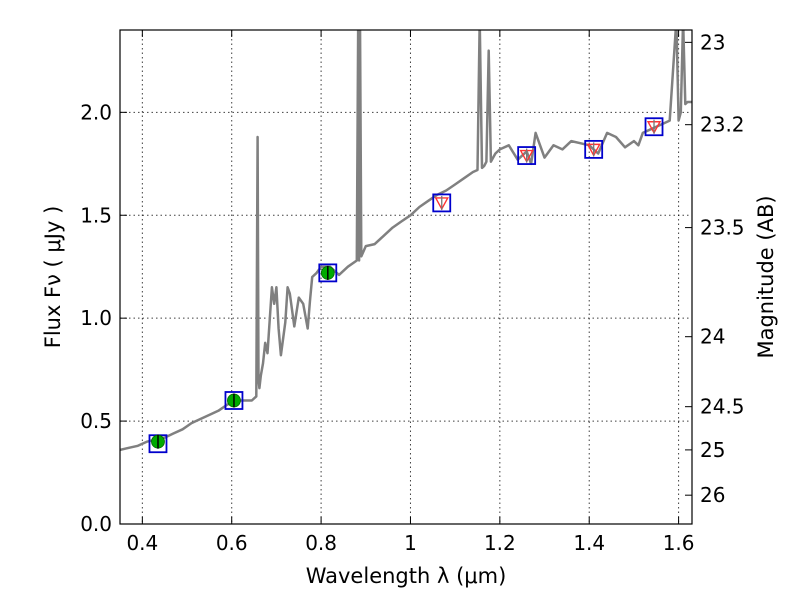 This screenshot has height=600, width=800. Describe the element at coordinates (142, 543) in the screenshot. I see `x-tick-label: 0.4` at that location.